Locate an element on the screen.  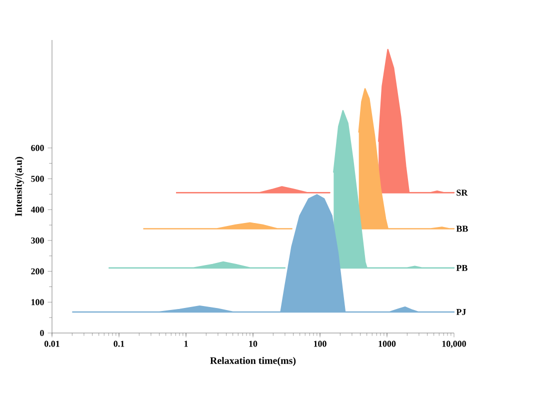
y-tick-label: 100 is located at coordinates (38, 302).